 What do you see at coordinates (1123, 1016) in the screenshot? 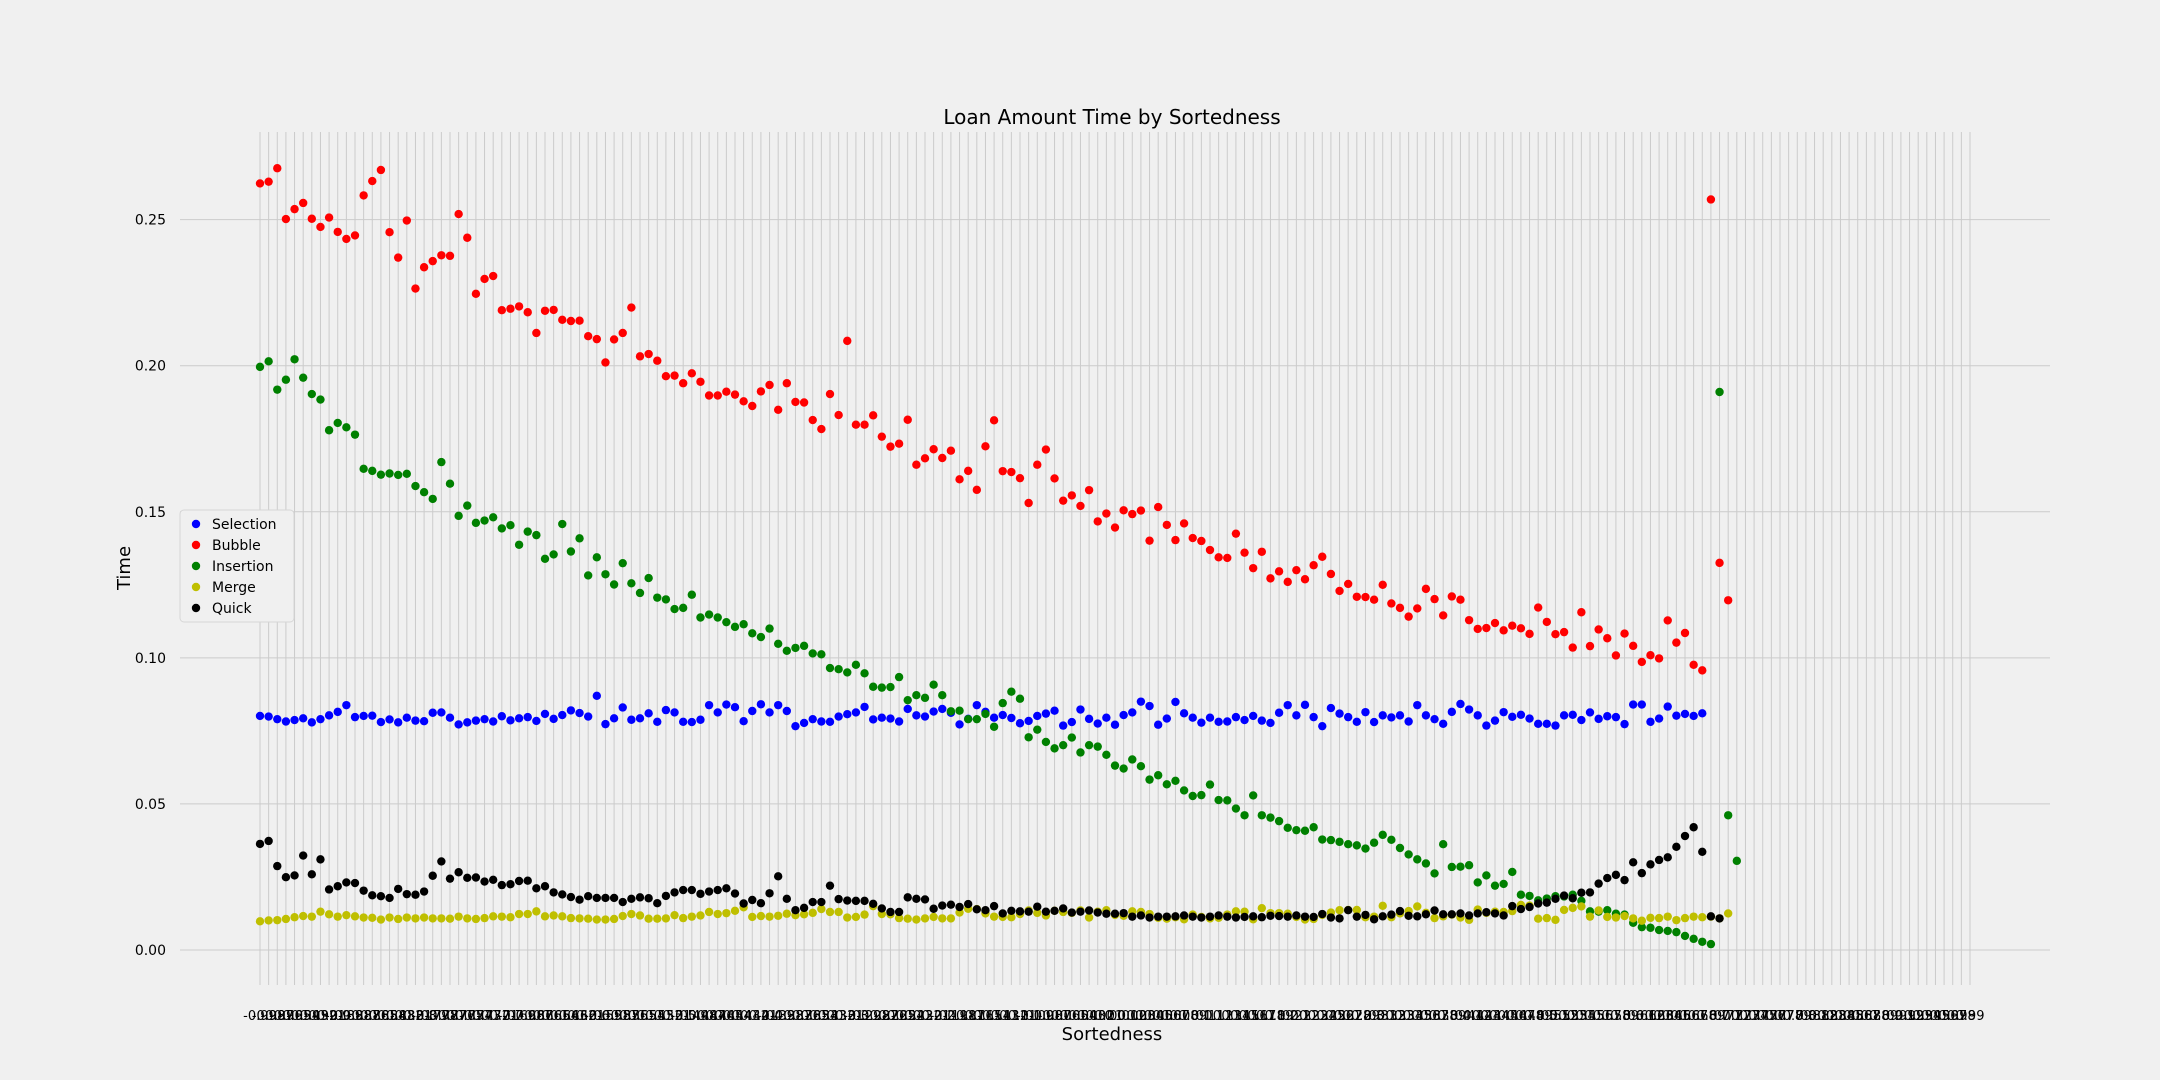
I see `x-tick-label: 0.01` at bounding box center [1123, 1016].